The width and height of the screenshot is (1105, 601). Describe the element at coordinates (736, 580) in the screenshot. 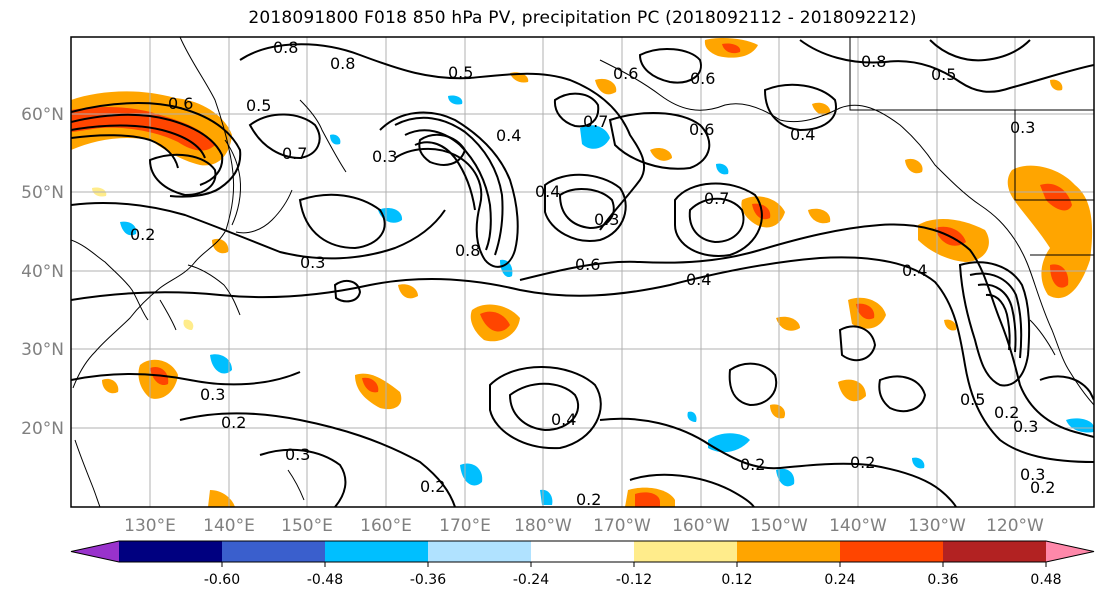

I see `colorbar-tick-label: 0.12` at that location.